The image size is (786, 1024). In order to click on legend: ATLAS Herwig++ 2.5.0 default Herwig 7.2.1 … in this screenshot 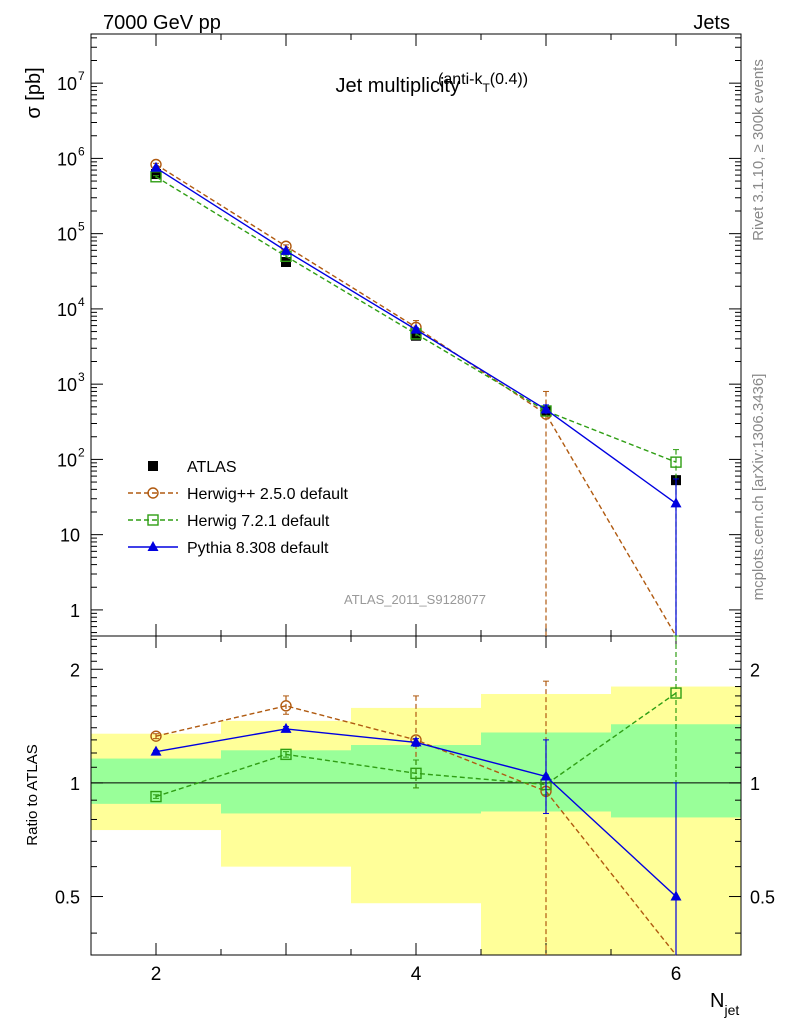, I will do `click(238, 508)`.